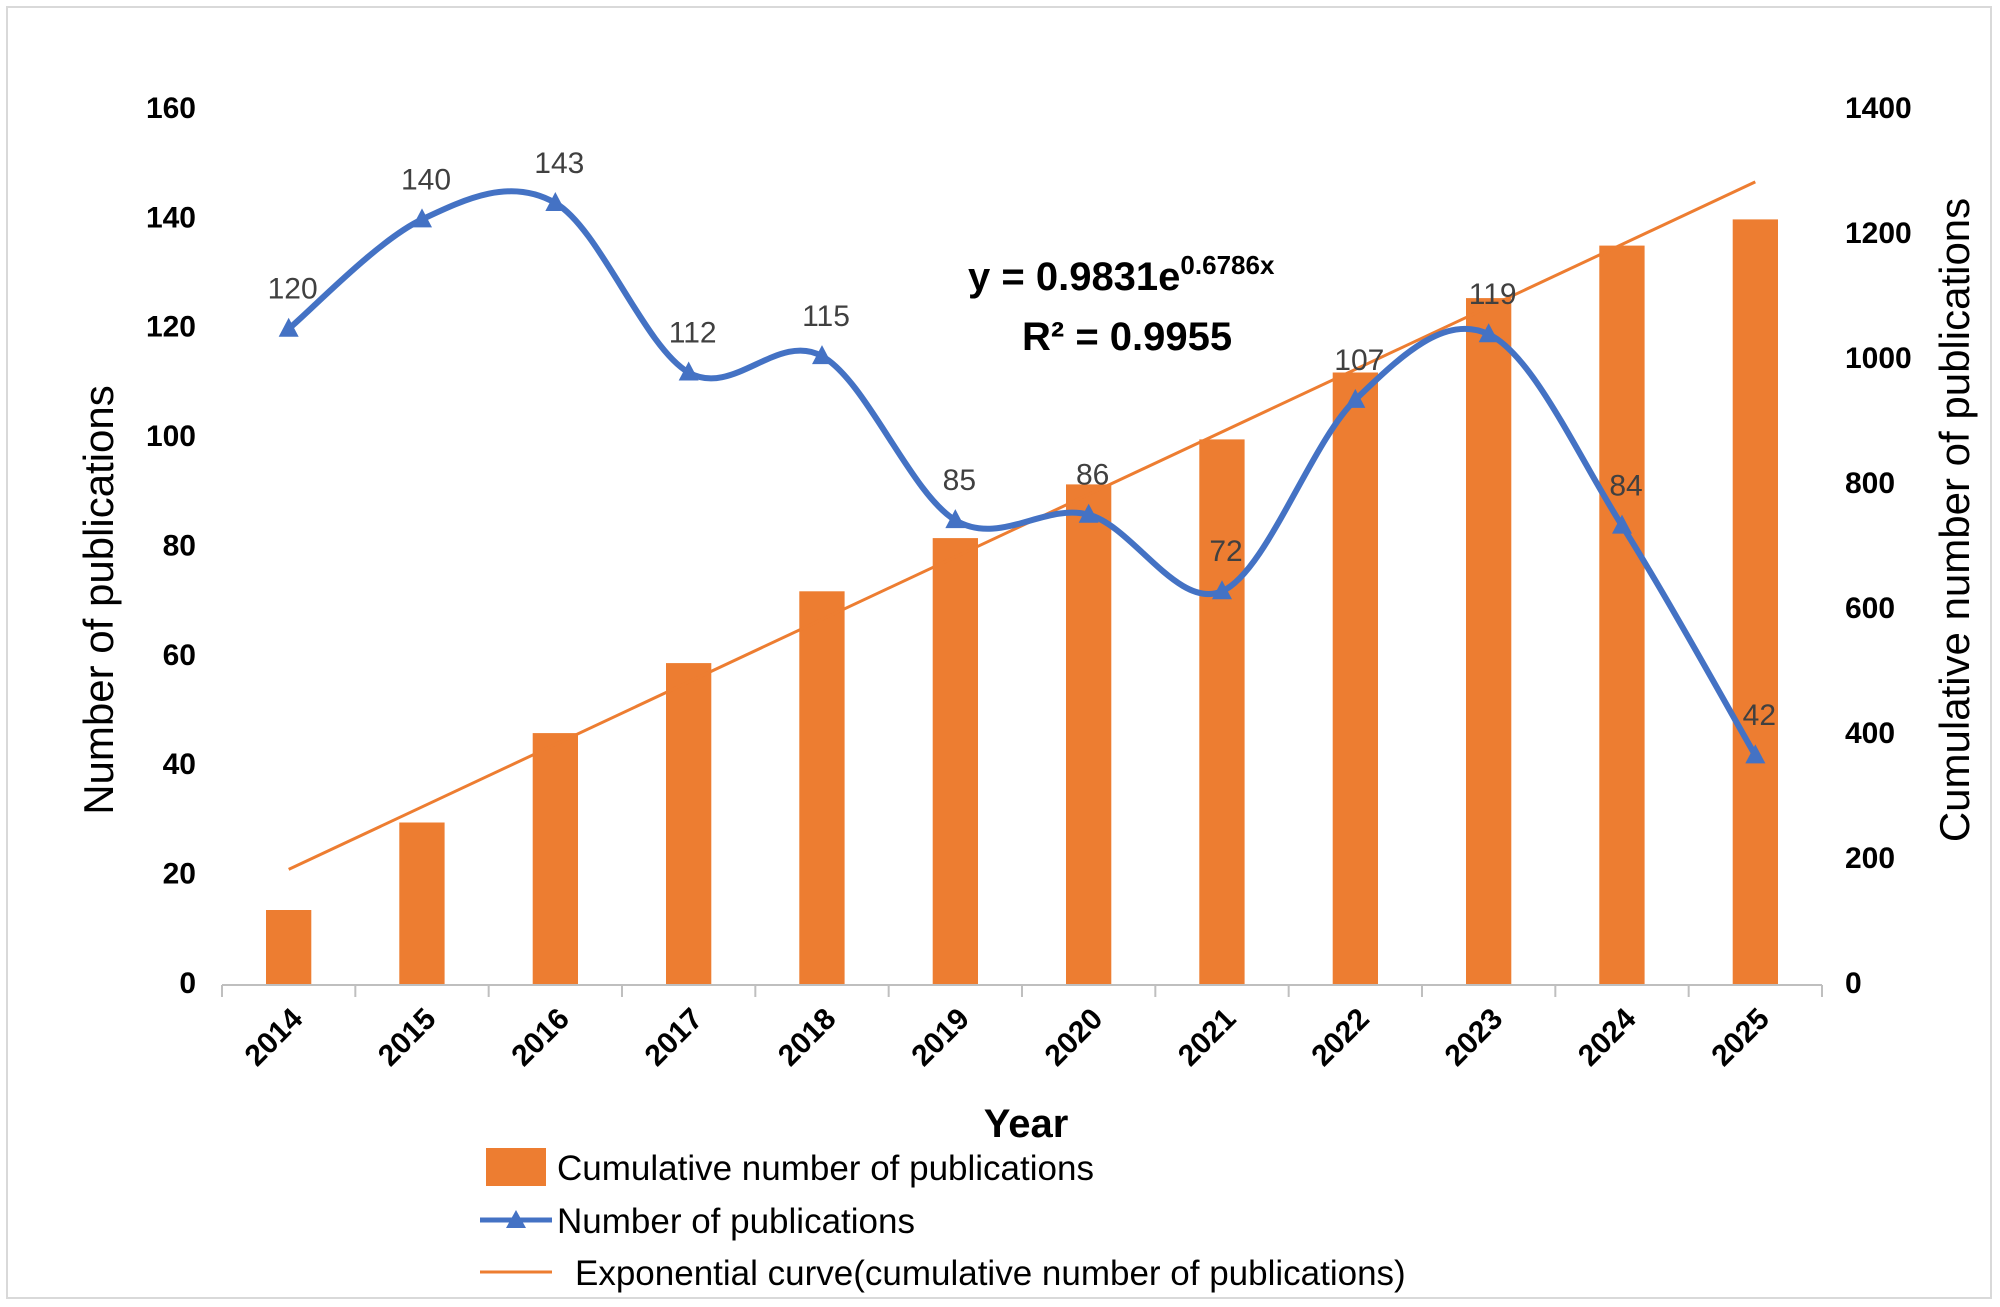 The image size is (2000, 1307). What do you see at coordinates (1088, 513) in the screenshot?
I see `point-2020` at bounding box center [1088, 513].